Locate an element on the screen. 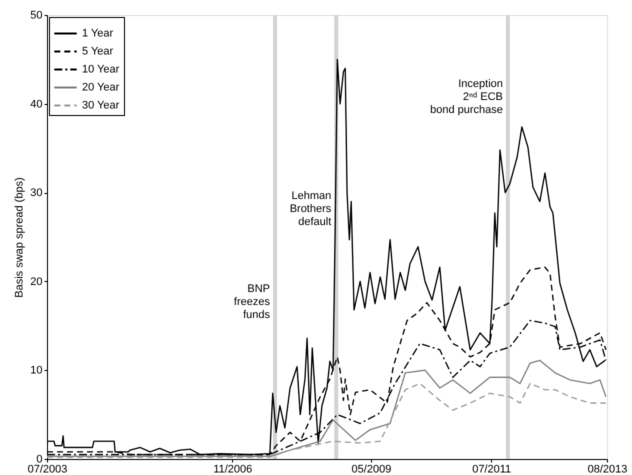 The height and width of the screenshot is (475, 632). y-axis-title: Basis swap spread (bps) is located at coordinates (19, 237).